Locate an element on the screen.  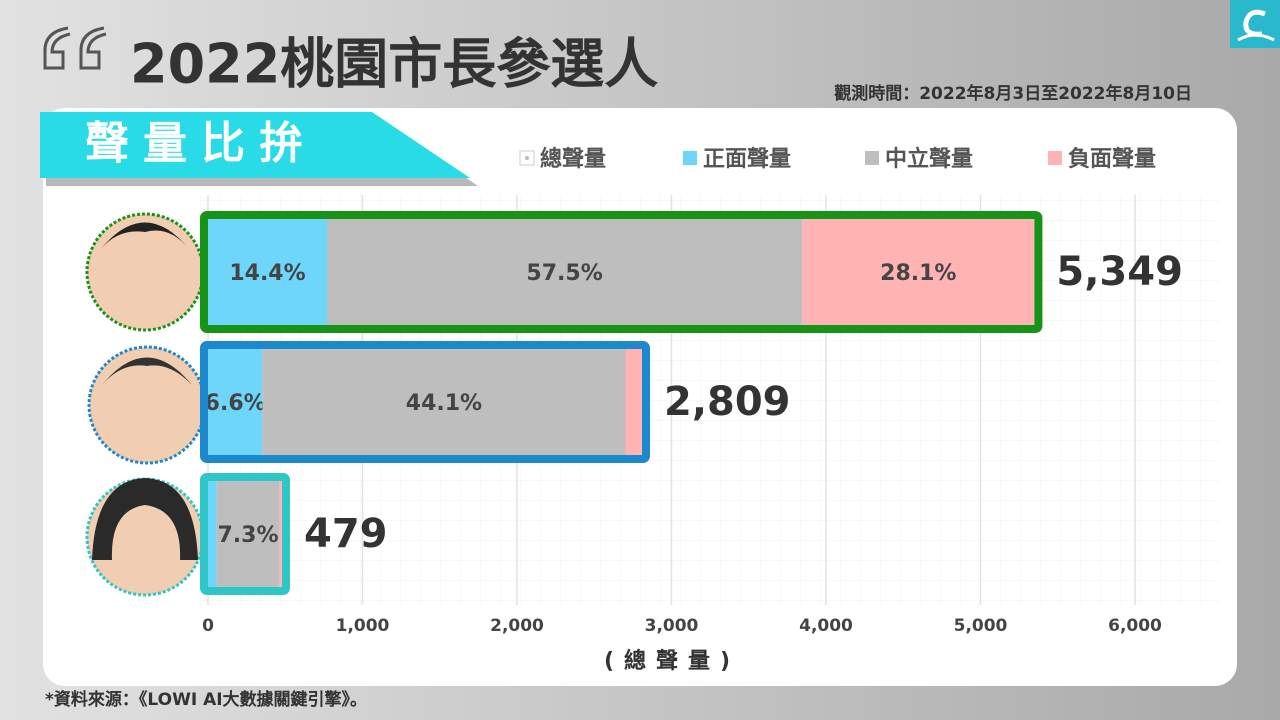
x-tick-label: 3,000 is located at coordinates (672, 626).